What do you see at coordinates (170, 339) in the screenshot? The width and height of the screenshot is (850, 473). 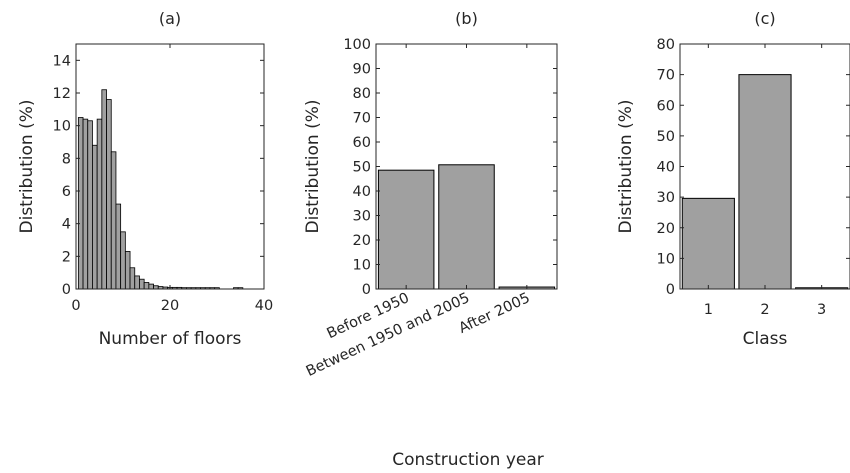 I see `x-axis-label: Number of floors` at bounding box center [170, 339].